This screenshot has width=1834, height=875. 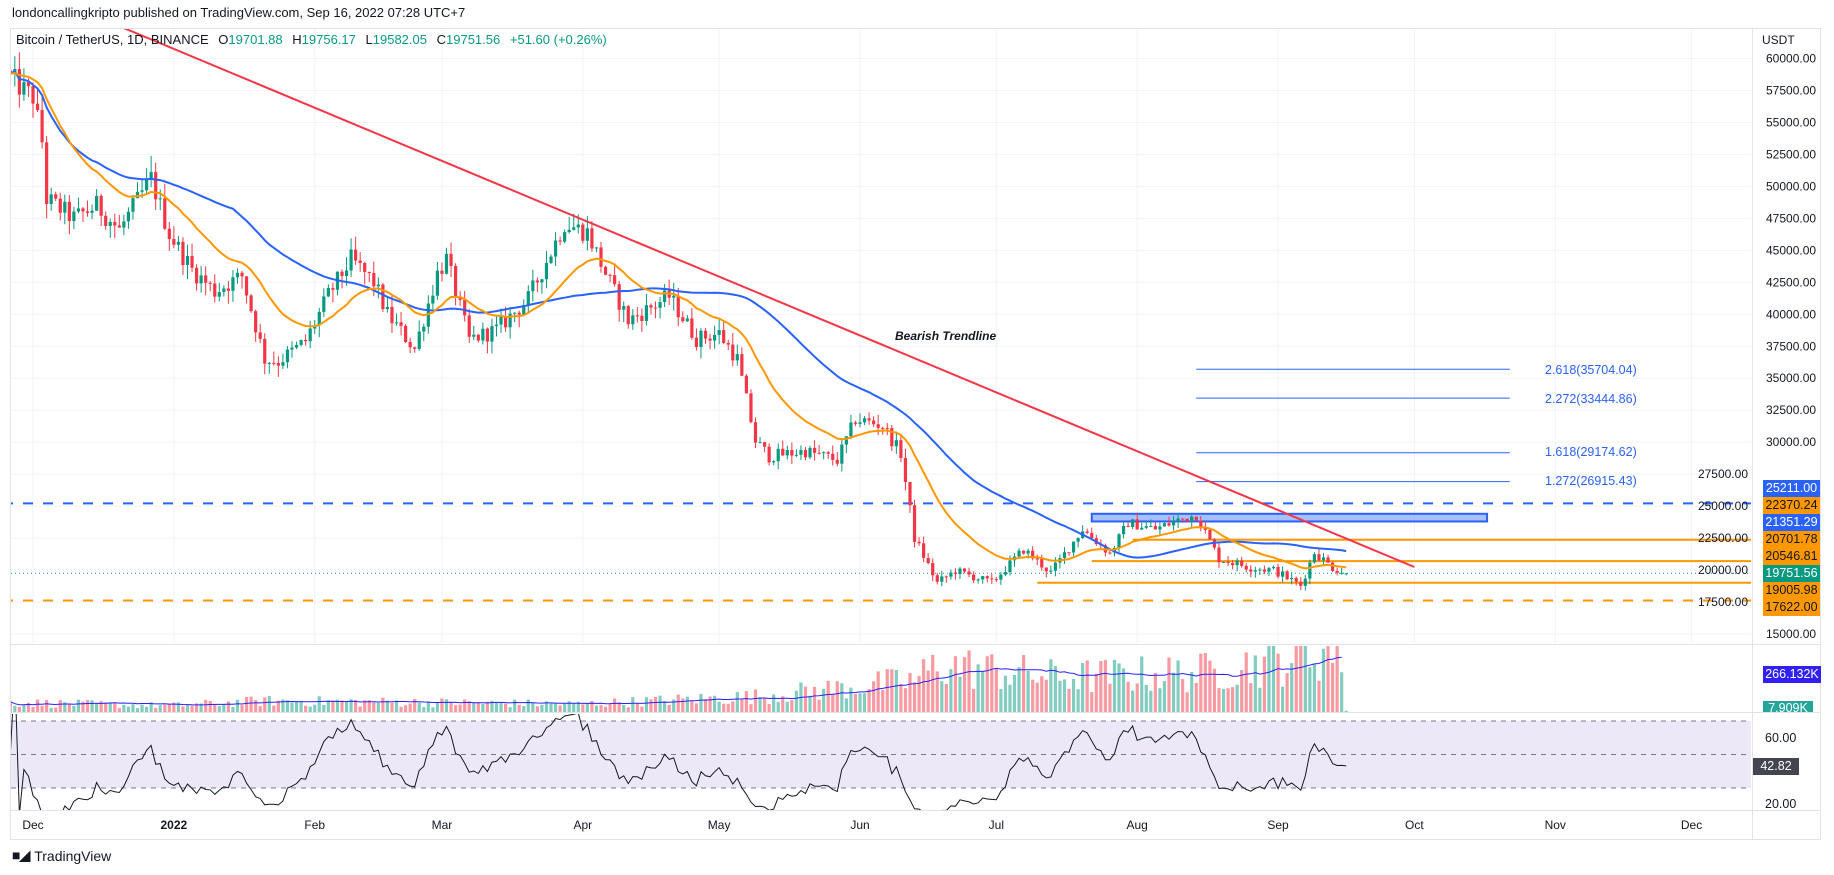 What do you see at coordinates (1781, 804) in the screenshot?
I see `rsi-axis-label: 20.00` at bounding box center [1781, 804].